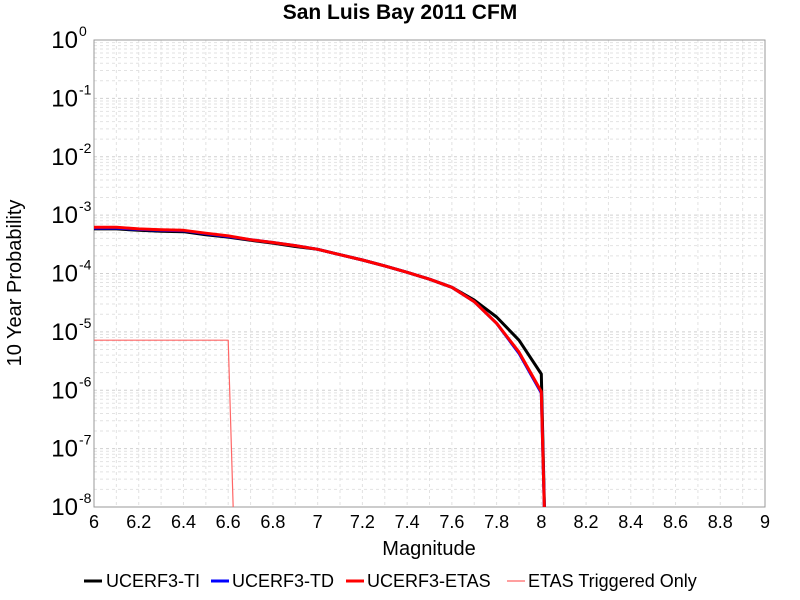  I want to click on series-line-etas-triggered-only, so click(164, 423).